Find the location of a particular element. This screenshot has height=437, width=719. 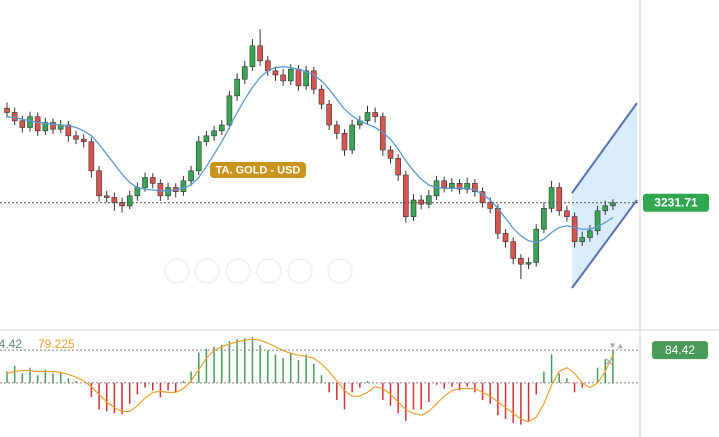

channel-fill is located at coordinates (604, 195).